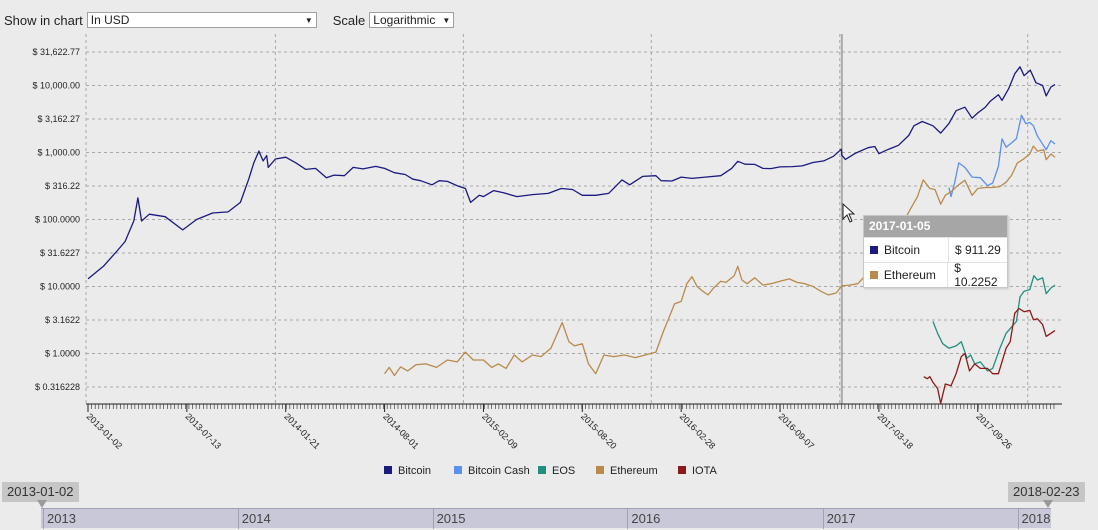  I want to click on legend-item-ethereum: Ethereum, so click(627, 471).